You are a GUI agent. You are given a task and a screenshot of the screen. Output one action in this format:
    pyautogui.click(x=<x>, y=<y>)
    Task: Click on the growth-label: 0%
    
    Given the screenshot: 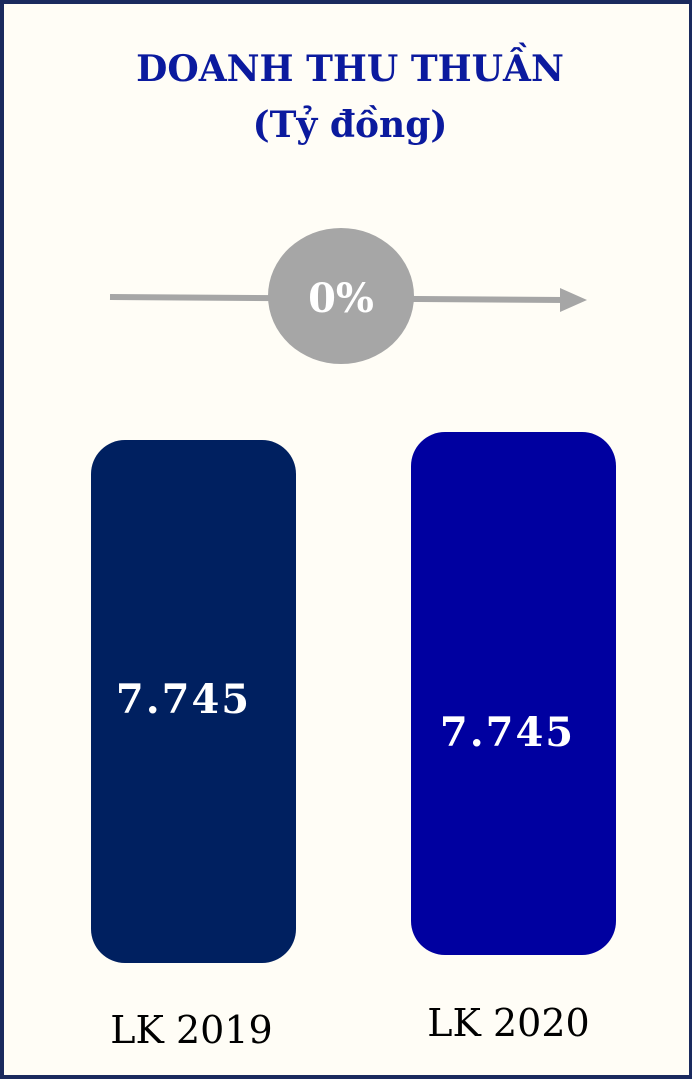 What is the action you would take?
    pyautogui.click(x=341, y=298)
    